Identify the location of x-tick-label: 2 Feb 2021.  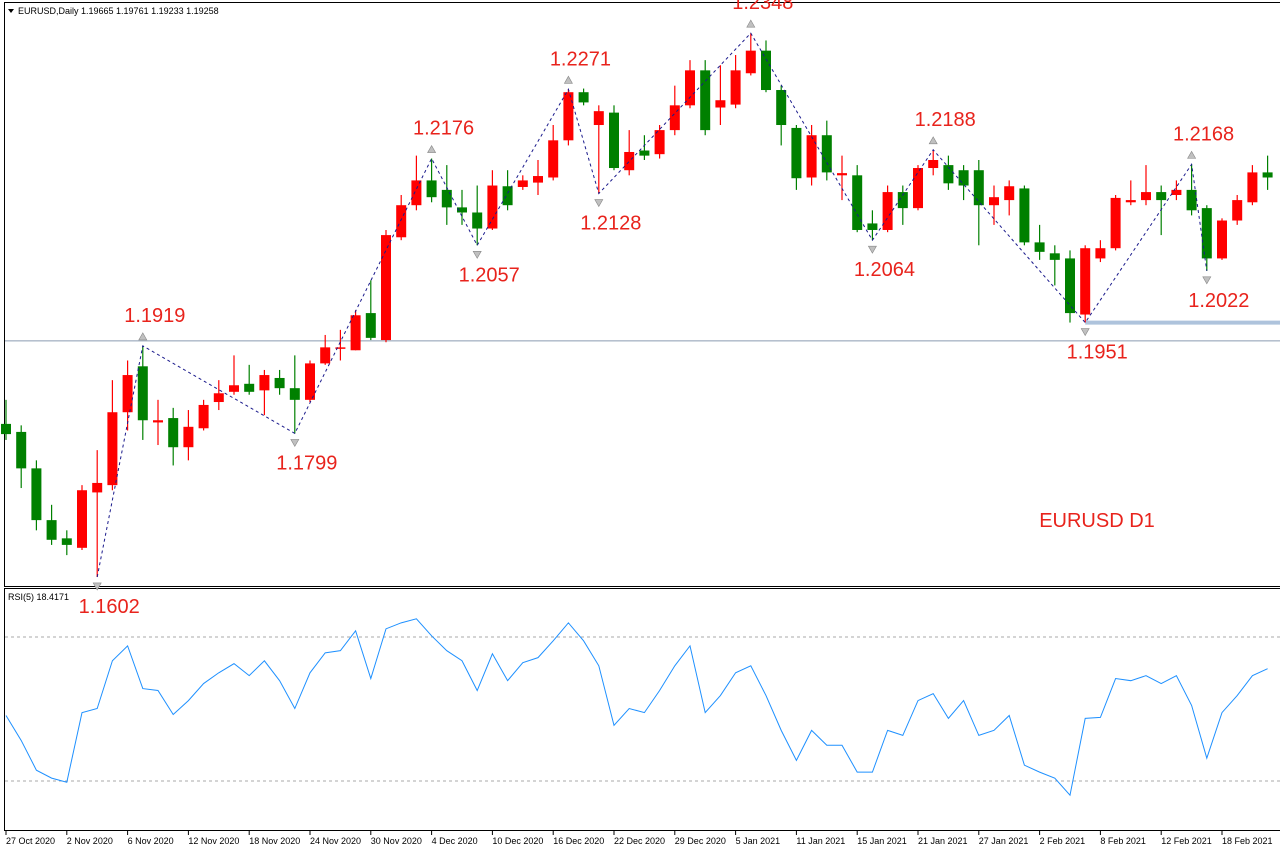
(1063, 841).